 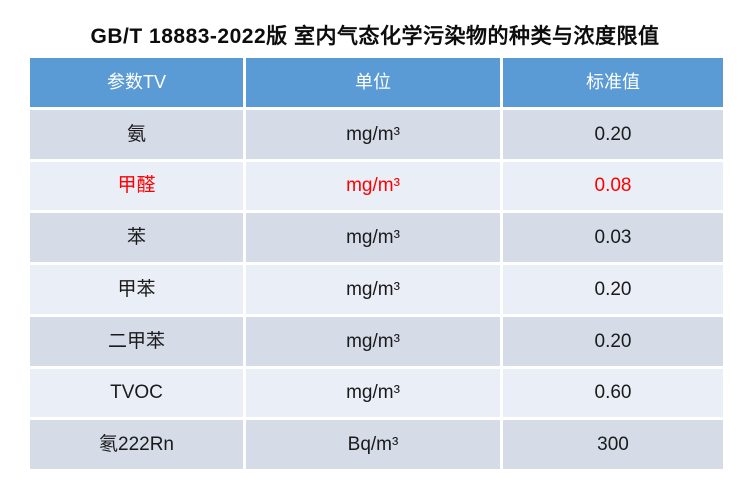 What do you see at coordinates (136, 444) in the screenshot?
I see `table-cell-param: 氡222Rn` at bounding box center [136, 444].